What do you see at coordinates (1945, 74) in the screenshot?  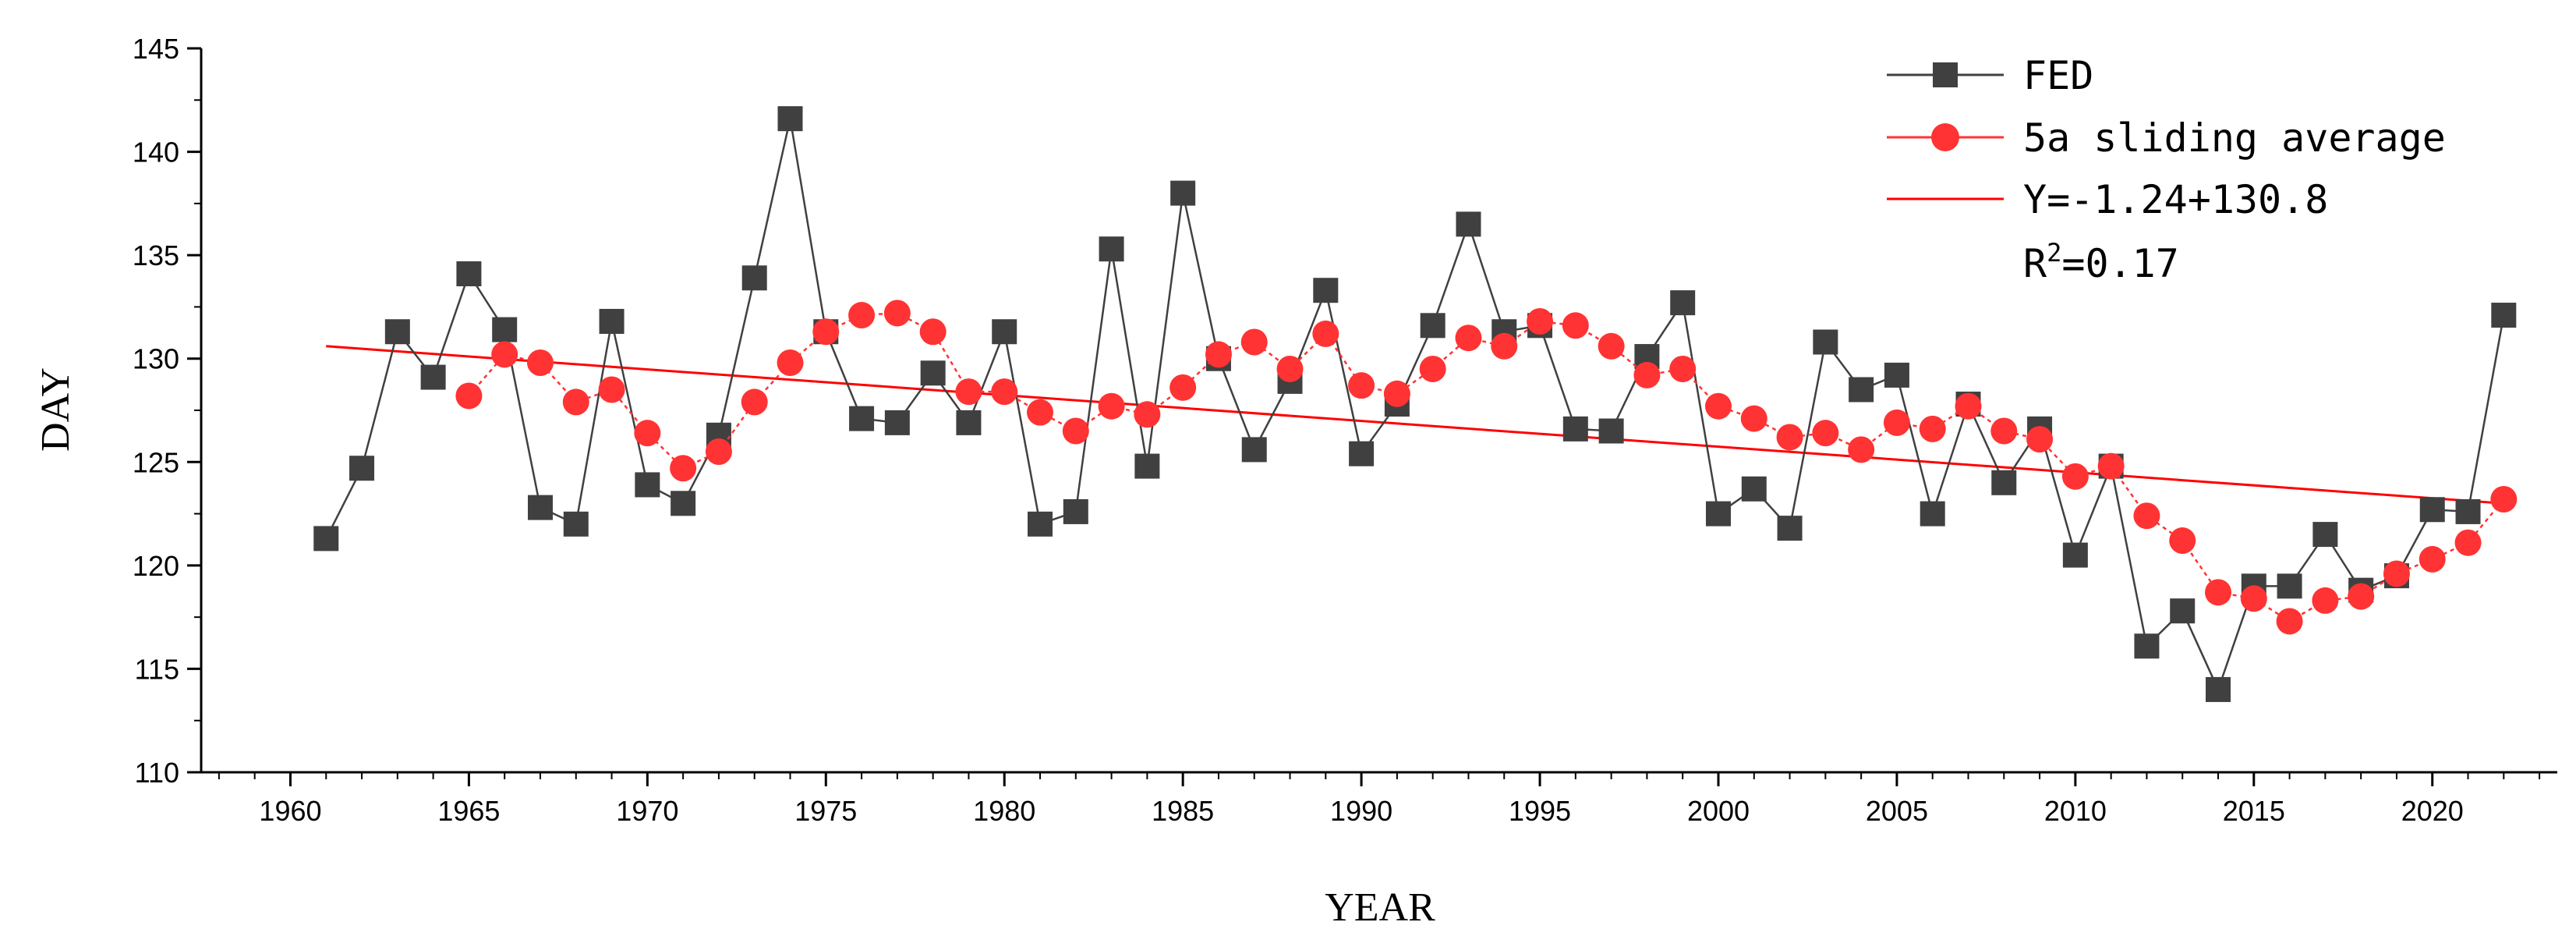 I see `legend-fed-square-icon` at bounding box center [1945, 74].